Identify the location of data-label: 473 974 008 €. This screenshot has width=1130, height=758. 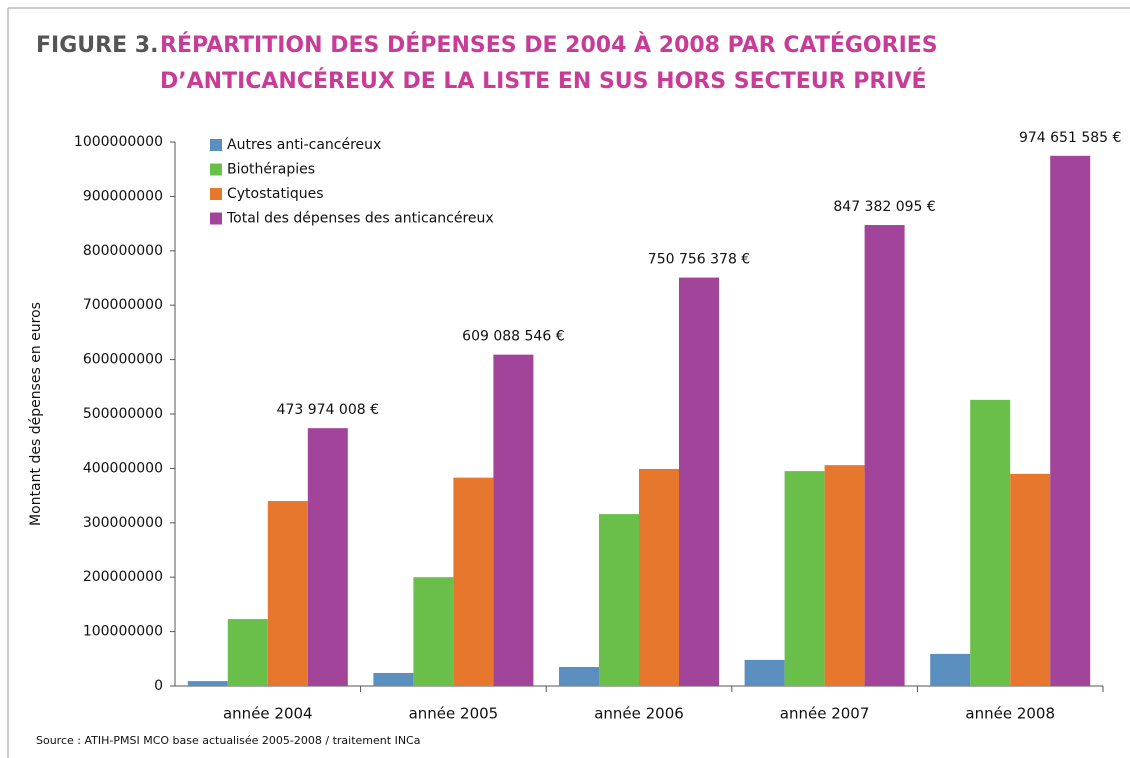
(328, 410).